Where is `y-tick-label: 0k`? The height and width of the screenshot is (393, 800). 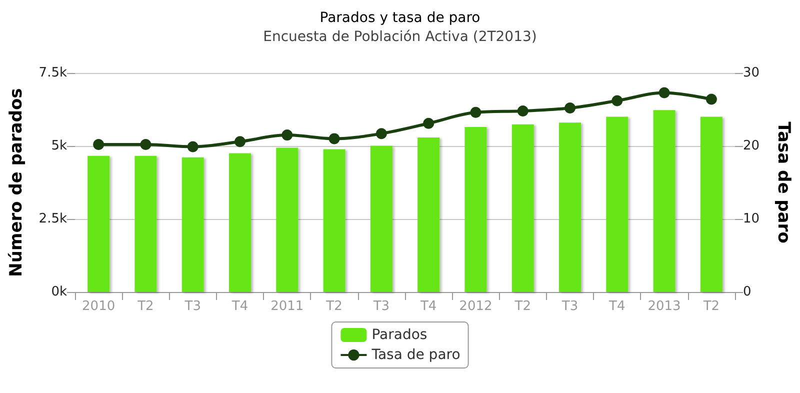 y-tick-label: 0k is located at coordinates (59, 292).